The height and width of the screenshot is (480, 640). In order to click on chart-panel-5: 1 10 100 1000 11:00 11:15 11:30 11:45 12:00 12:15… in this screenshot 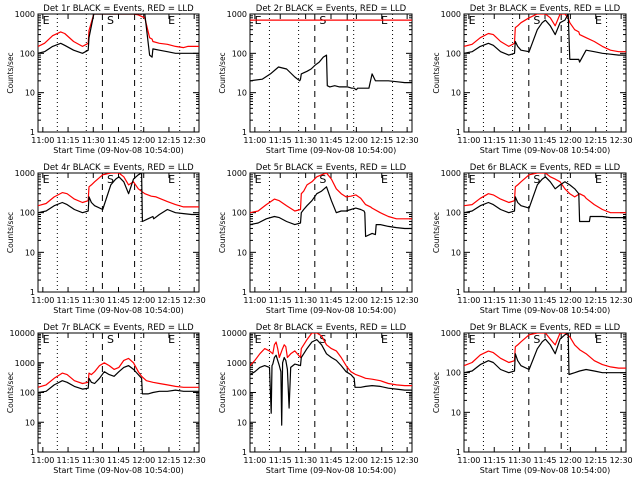, I will do `click(318, 239)`.